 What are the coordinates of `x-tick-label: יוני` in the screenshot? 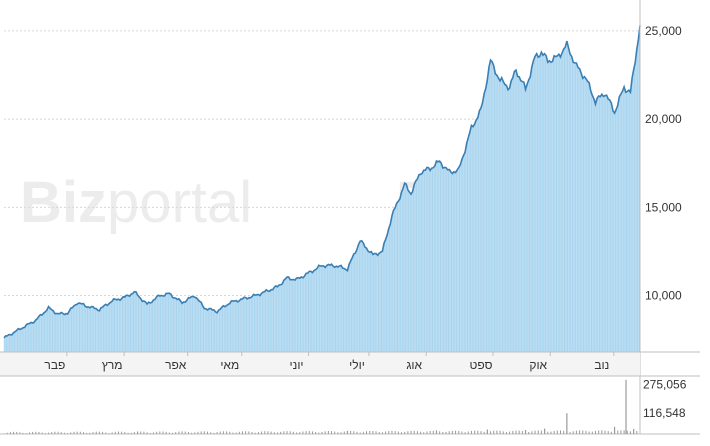 It's located at (297, 365).